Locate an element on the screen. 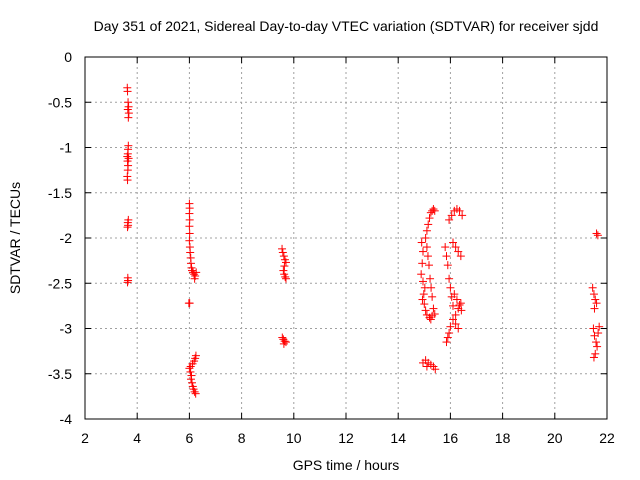  y-tick-label: -3.5 is located at coordinates (60, 374).